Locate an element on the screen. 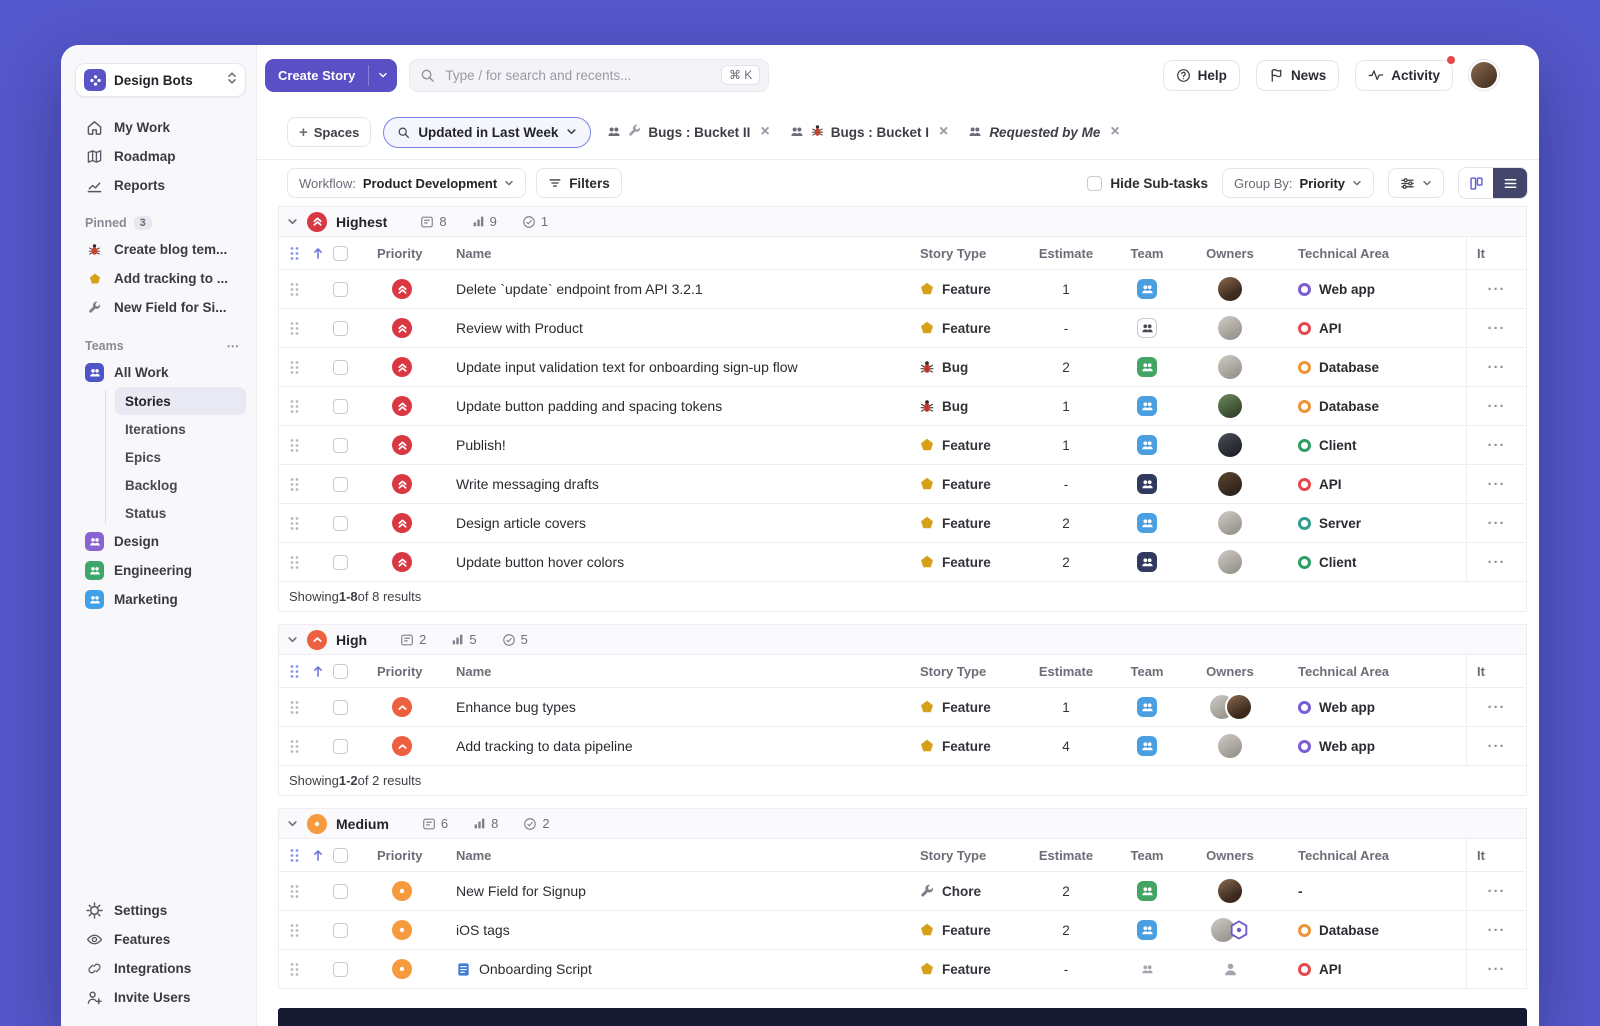 This screenshot has width=1600, height=1026. story-name: Onboarding Script is located at coordinates (667, 969).